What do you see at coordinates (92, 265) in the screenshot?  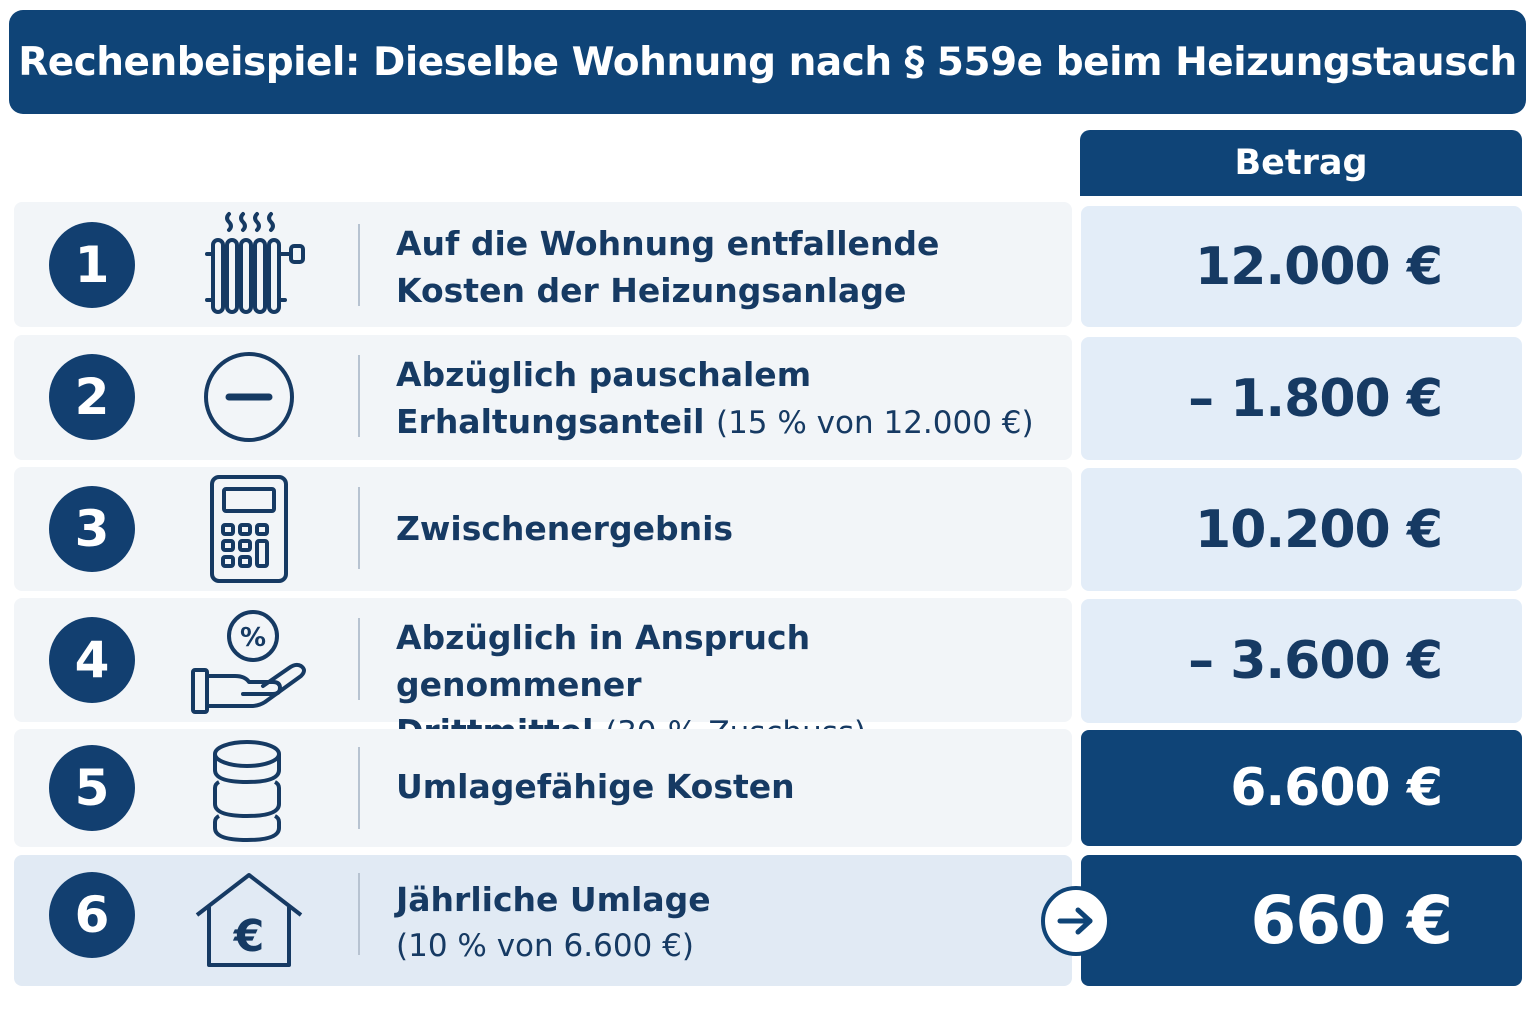 I see `step-number-1: 1` at bounding box center [92, 265].